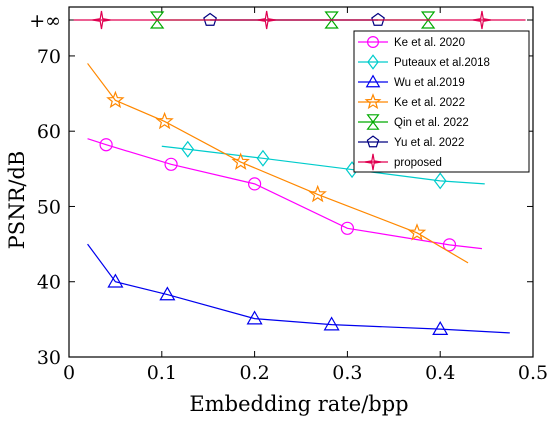  Describe the element at coordinates (429, 143) in the screenshot. I see `legend-label: Yu et al. 2022` at that location.